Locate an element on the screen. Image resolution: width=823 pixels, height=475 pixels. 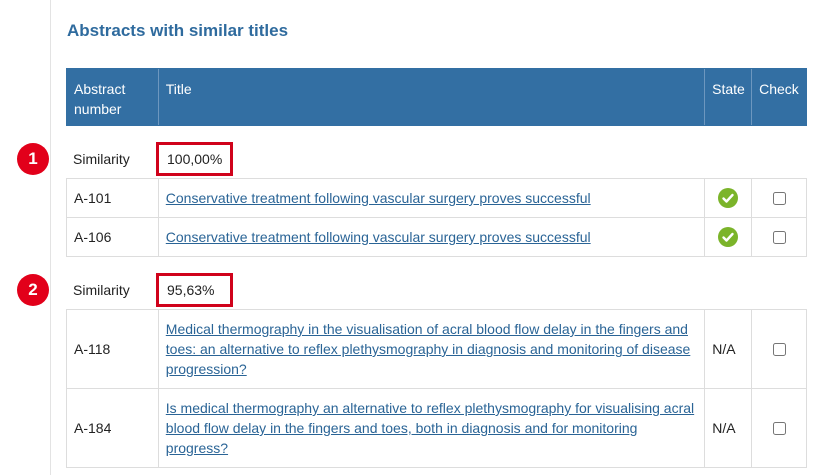
abstract-number: A-106 is located at coordinates (93, 237).